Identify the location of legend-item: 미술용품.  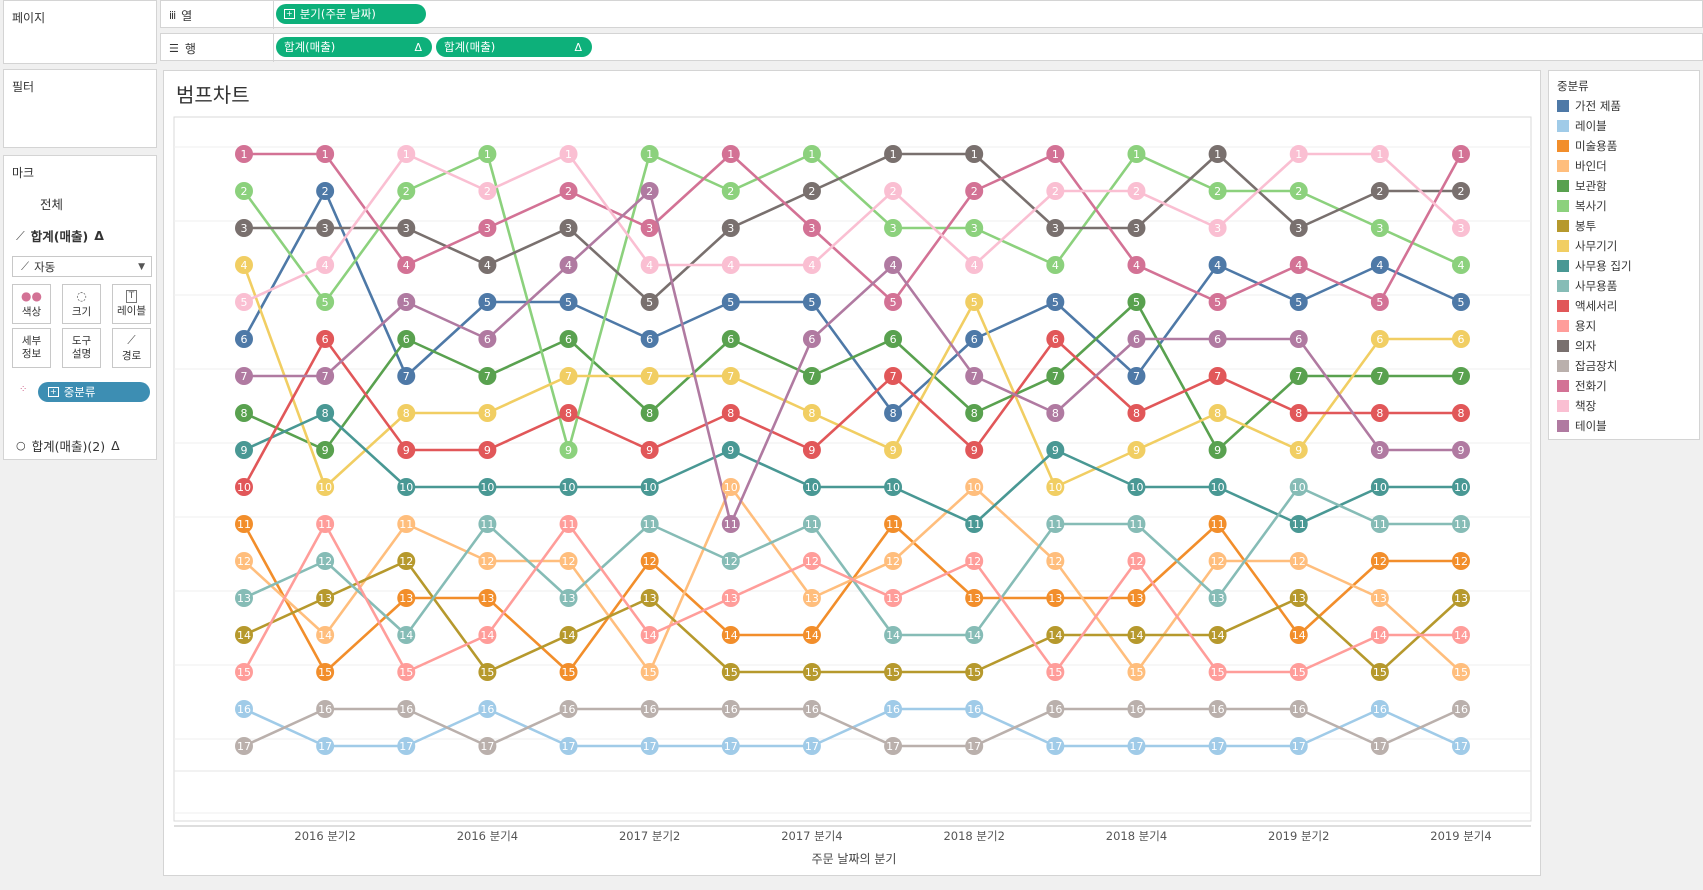
(1587, 146).